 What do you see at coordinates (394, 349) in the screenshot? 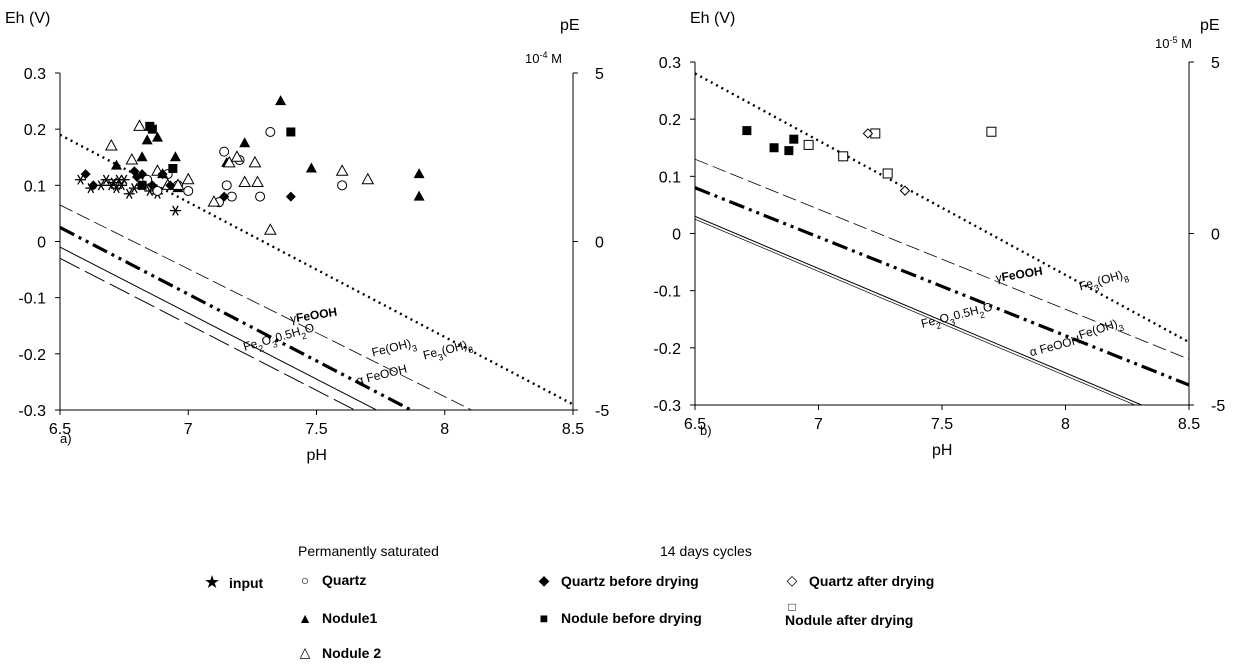
I see `line-label: Fe(OH)3` at bounding box center [394, 349].